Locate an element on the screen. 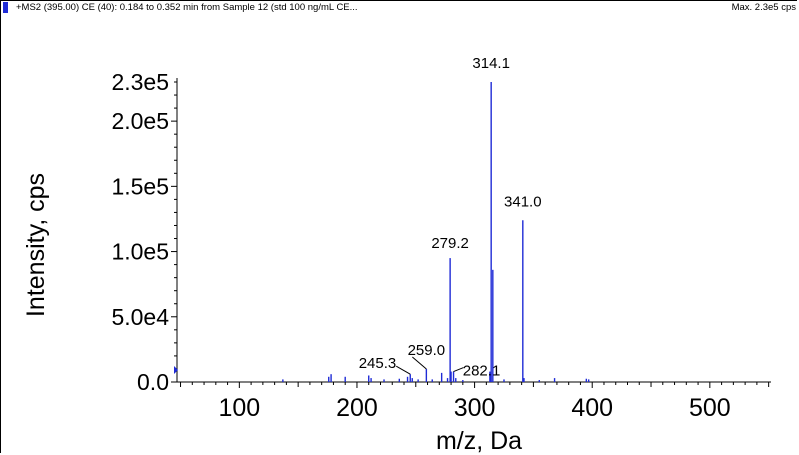 The width and height of the screenshot is (799, 455). peak-label: 279.2 is located at coordinates (450, 243).